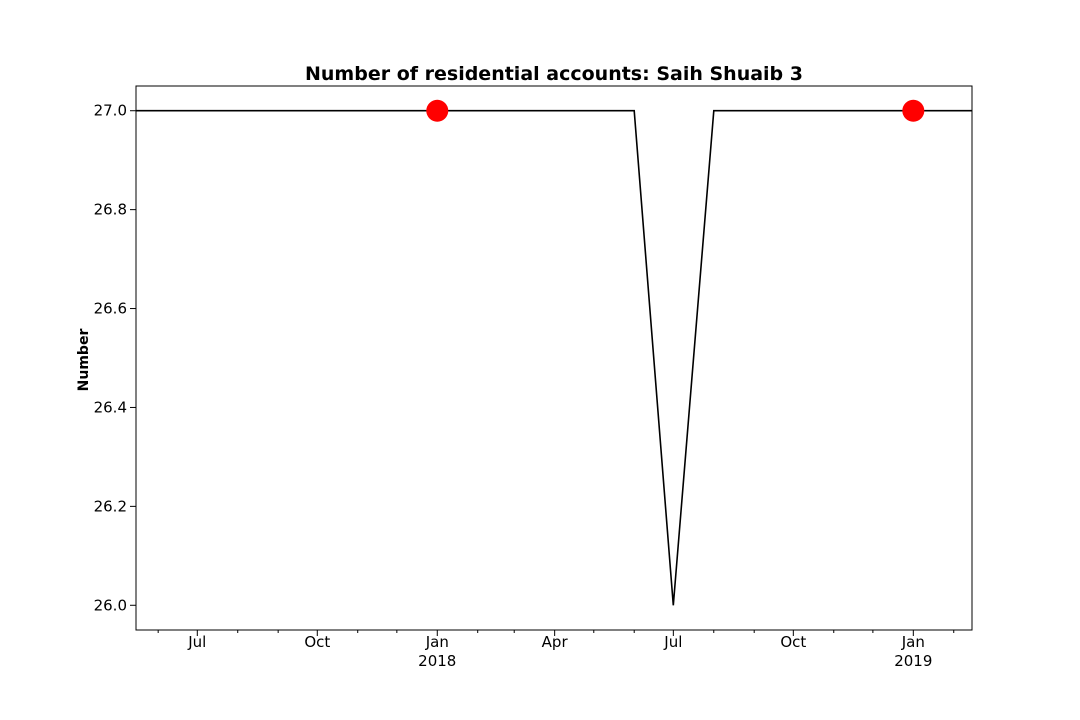 The width and height of the screenshot is (1080, 720). What do you see at coordinates (110, 407) in the screenshot?
I see `y-tick-label: 26.4` at bounding box center [110, 407].